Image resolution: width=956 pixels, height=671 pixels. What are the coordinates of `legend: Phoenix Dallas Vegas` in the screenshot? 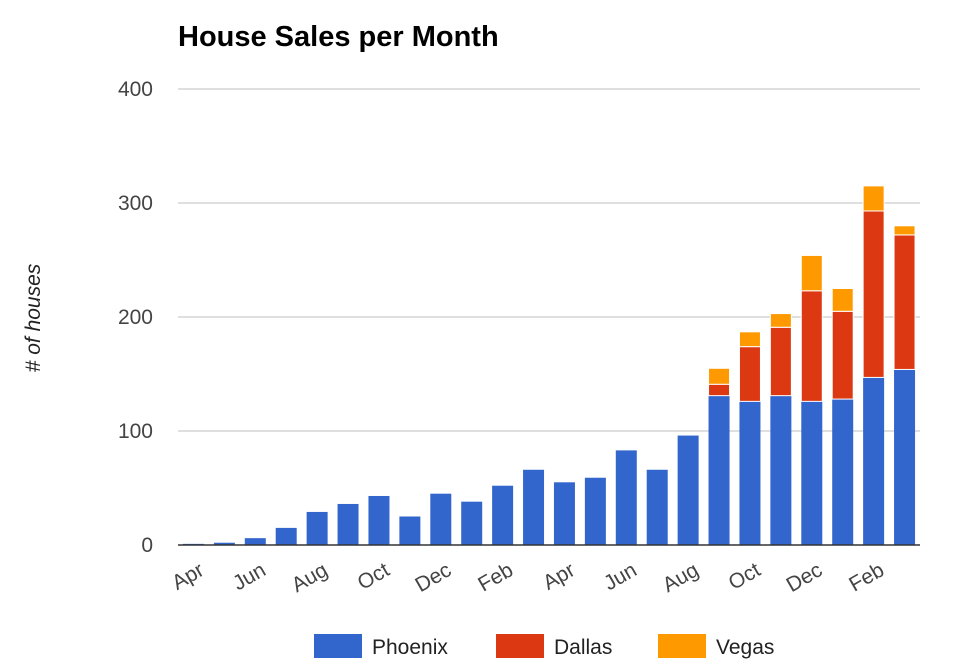 It's located at (544, 646).